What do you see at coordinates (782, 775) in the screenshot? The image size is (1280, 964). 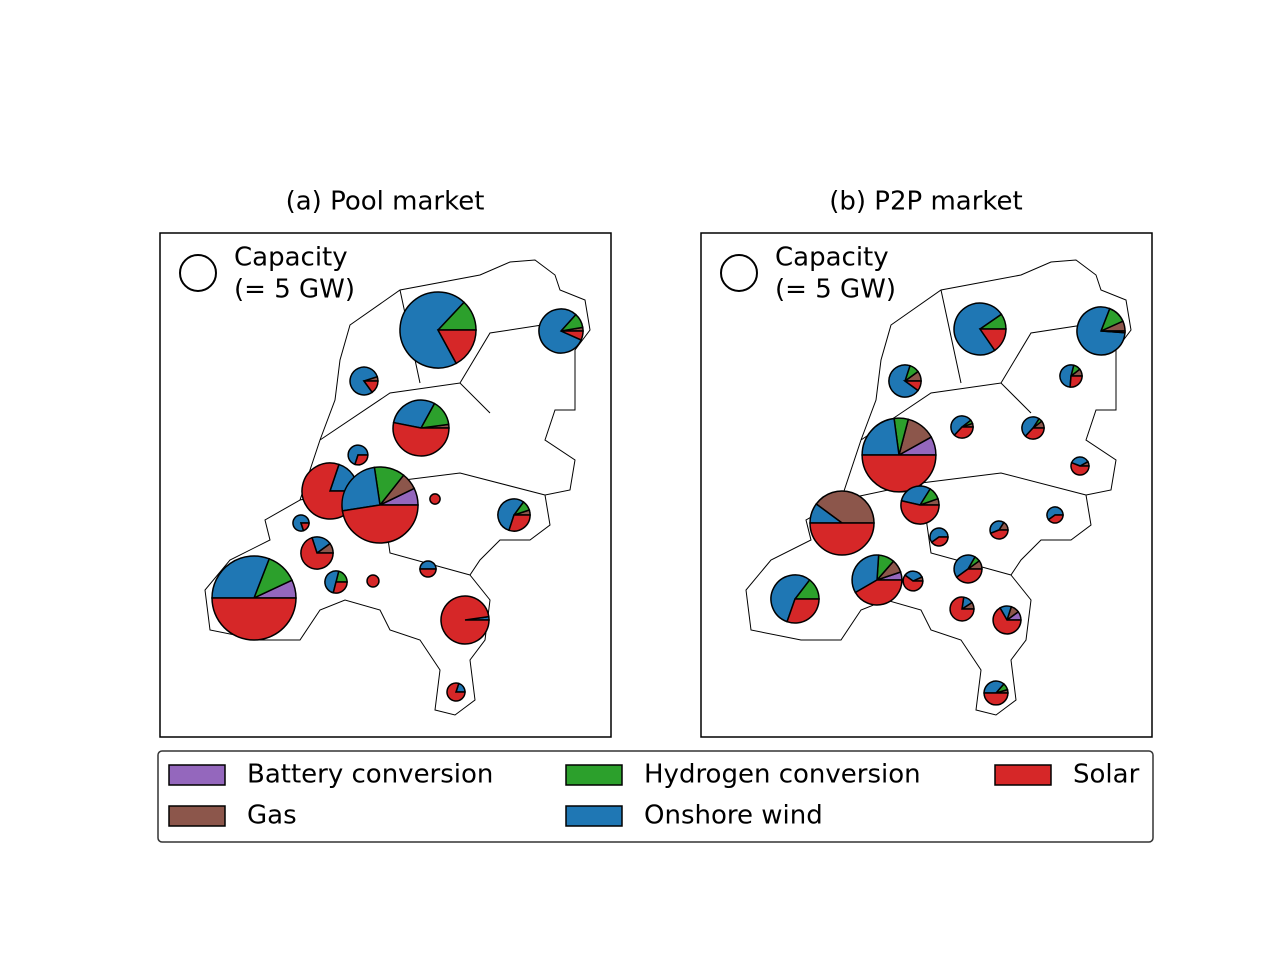 I see `legend-label: Hydrogen conversion` at bounding box center [782, 775].